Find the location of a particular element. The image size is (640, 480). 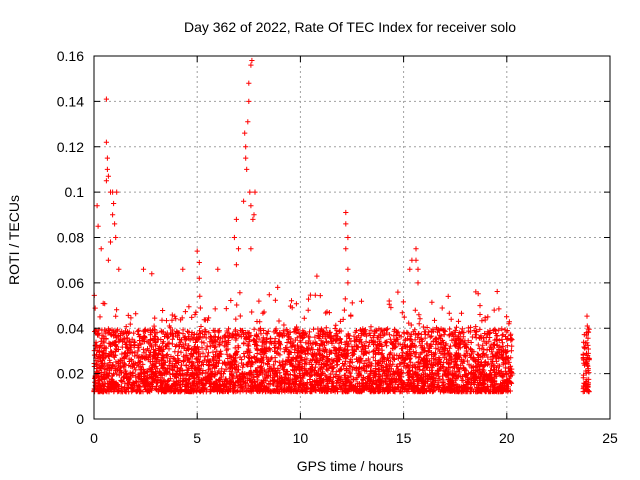

y-tick-label: 0.06 is located at coordinates (70, 283).